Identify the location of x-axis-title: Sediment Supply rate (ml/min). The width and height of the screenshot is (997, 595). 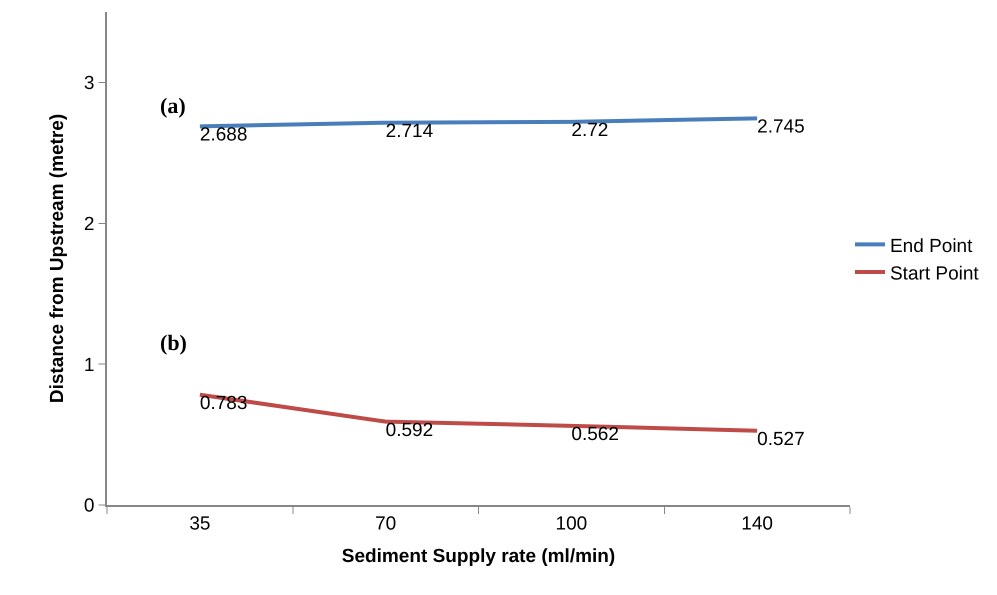
(479, 556).